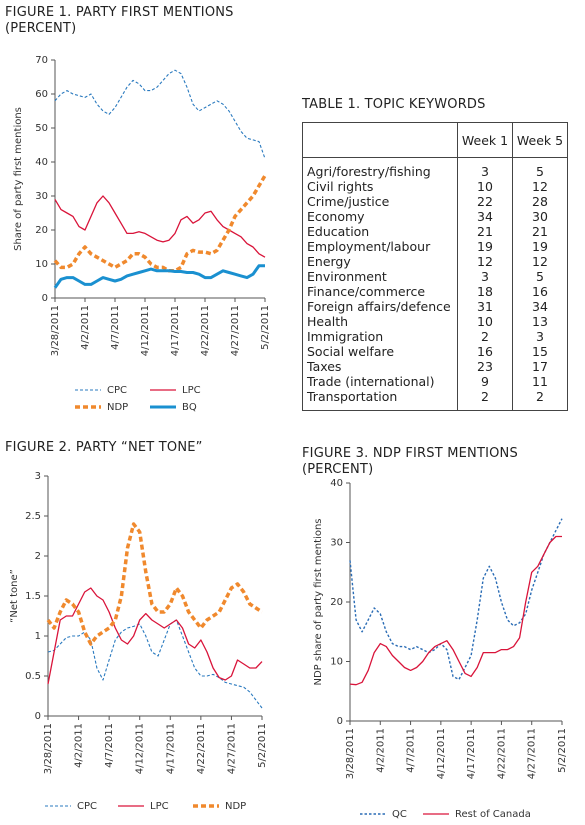  I want to click on y-tick-label: 1.5, so click(33, 596).